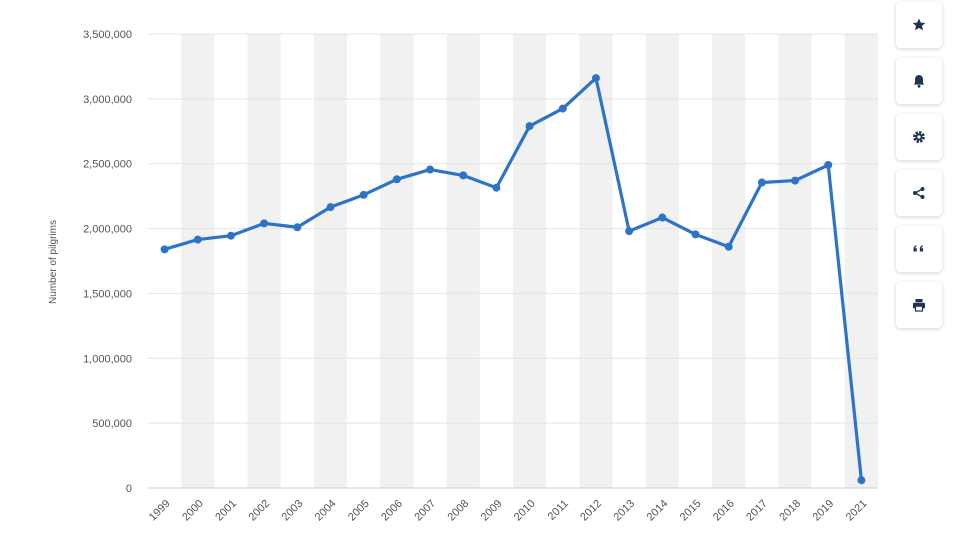 The width and height of the screenshot is (960, 540). Describe the element at coordinates (691, 511) in the screenshot. I see `x-tick-label: 2015` at that location.